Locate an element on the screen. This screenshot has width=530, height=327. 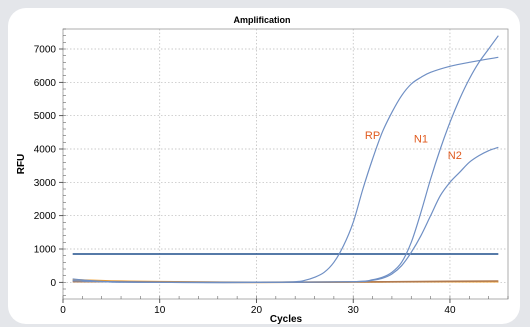
x-tick-label: 10 is located at coordinates (160, 310).